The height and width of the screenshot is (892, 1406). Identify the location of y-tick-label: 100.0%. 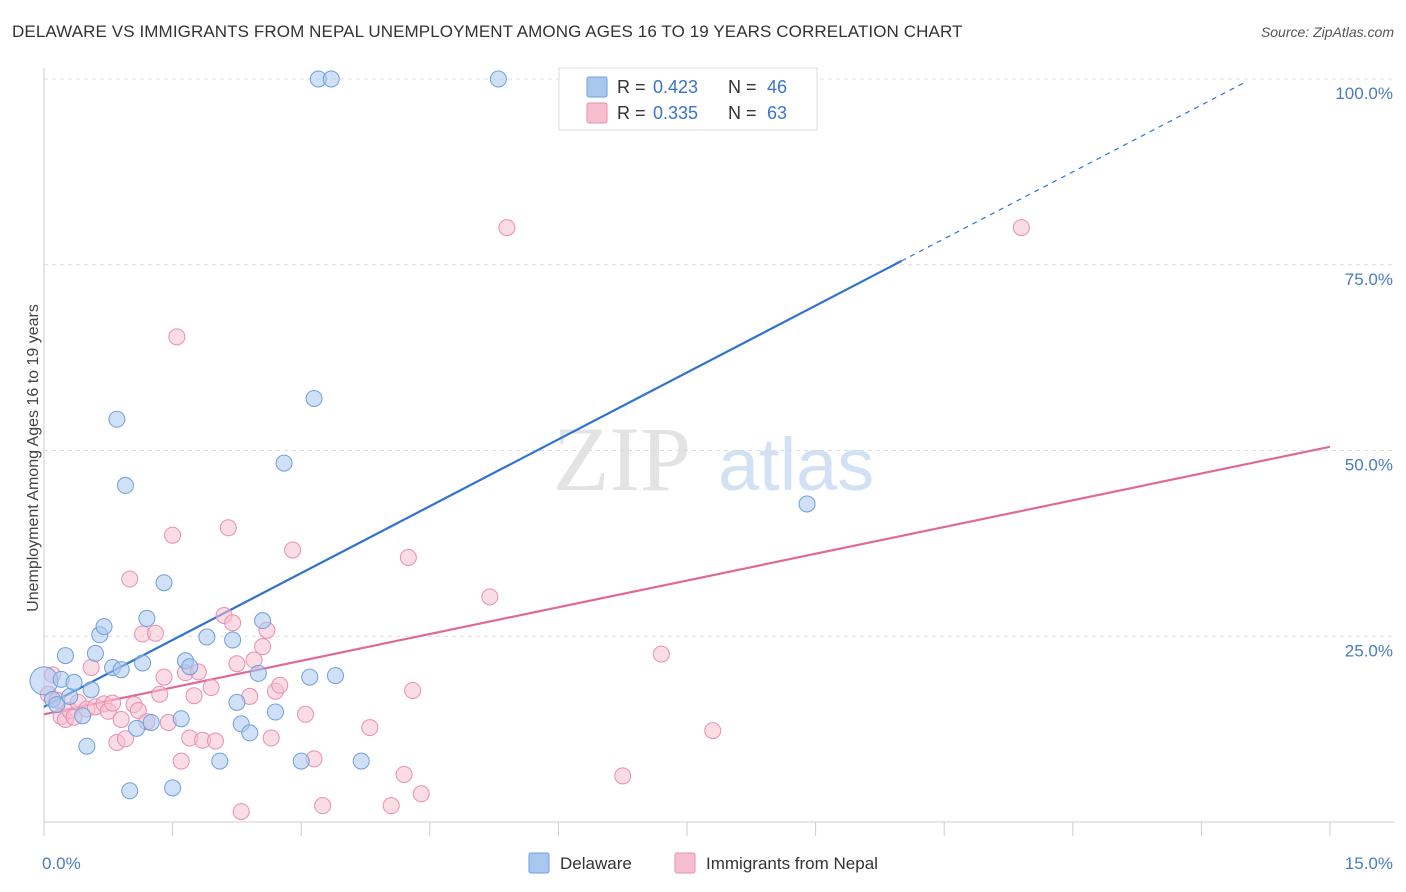
(1364, 93).